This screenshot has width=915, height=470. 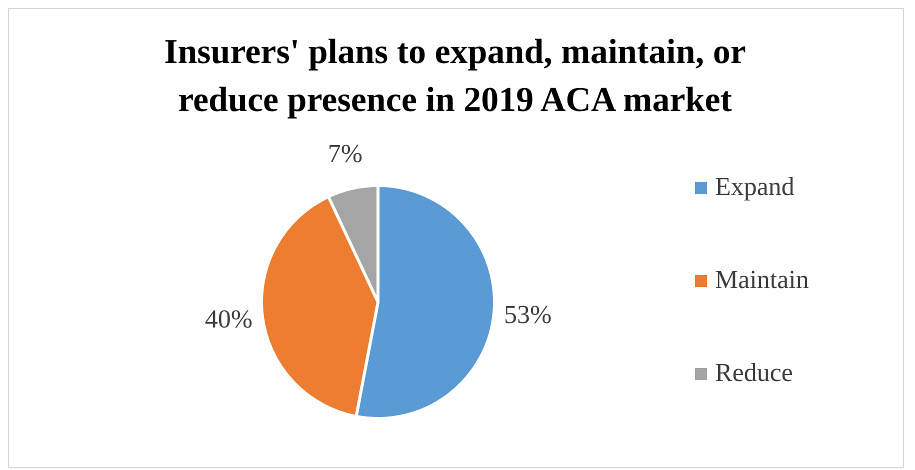 I want to click on legend-label: Expand, so click(x=754, y=186).